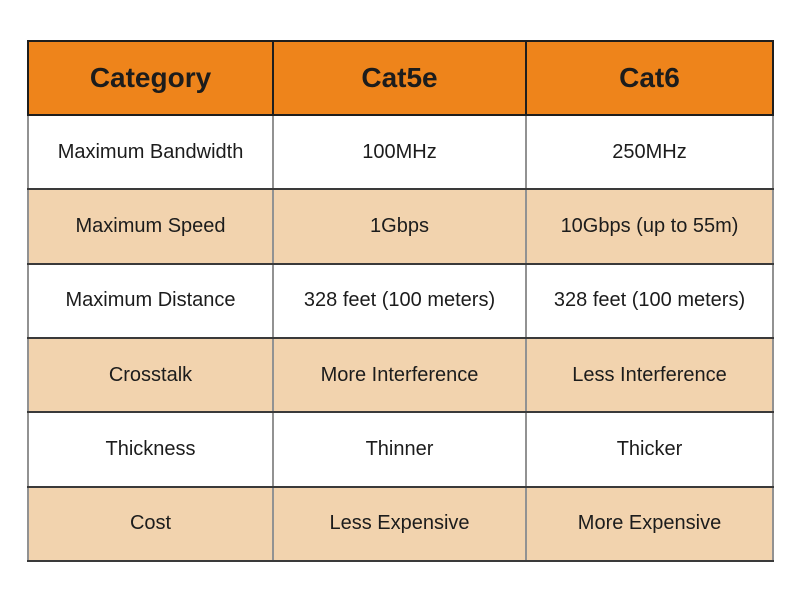 This screenshot has height=600, width=800. What do you see at coordinates (649, 375) in the screenshot?
I see `value-cell: Less Interference` at bounding box center [649, 375].